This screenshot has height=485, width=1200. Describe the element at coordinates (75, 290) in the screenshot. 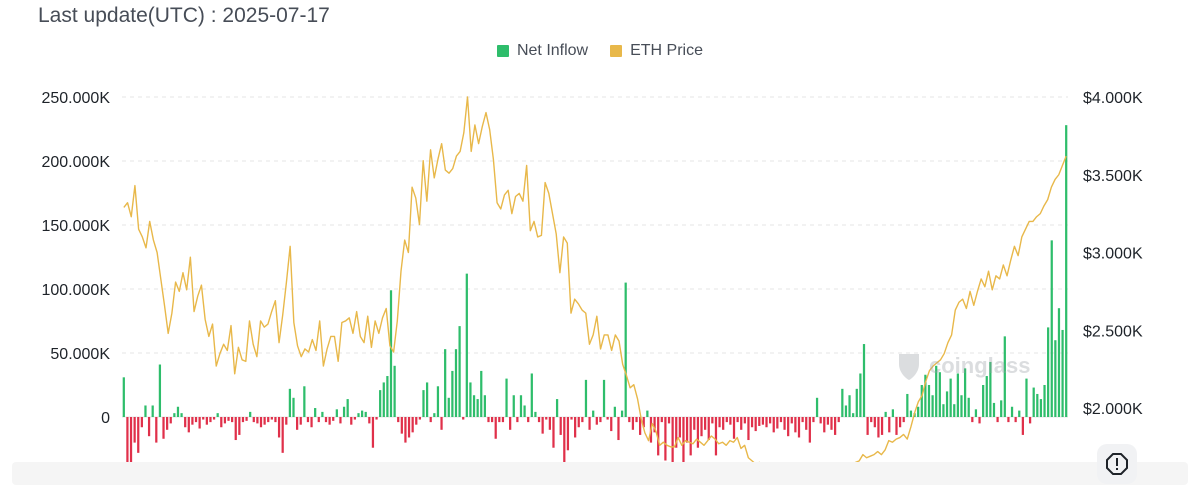

I see `left-tick-label: 100.000K` at that location.